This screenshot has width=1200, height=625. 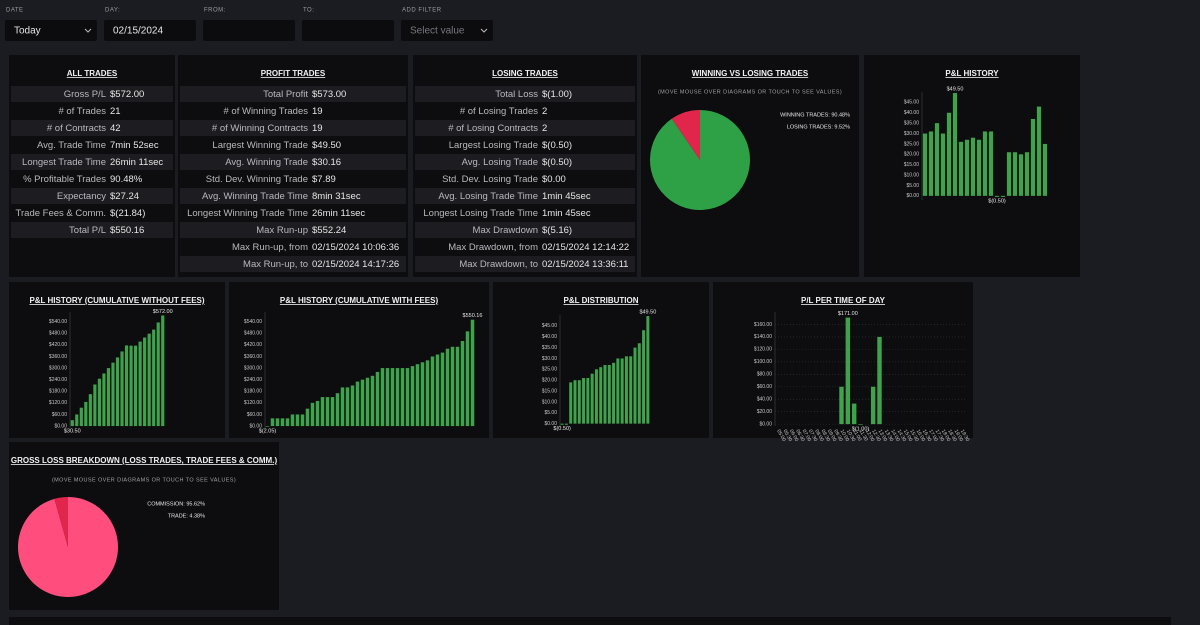 What do you see at coordinates (750, 73) in the screenshot?
I see `panel-title: WINNING VS LOSING TRADES` at bounding box center [750, 73].